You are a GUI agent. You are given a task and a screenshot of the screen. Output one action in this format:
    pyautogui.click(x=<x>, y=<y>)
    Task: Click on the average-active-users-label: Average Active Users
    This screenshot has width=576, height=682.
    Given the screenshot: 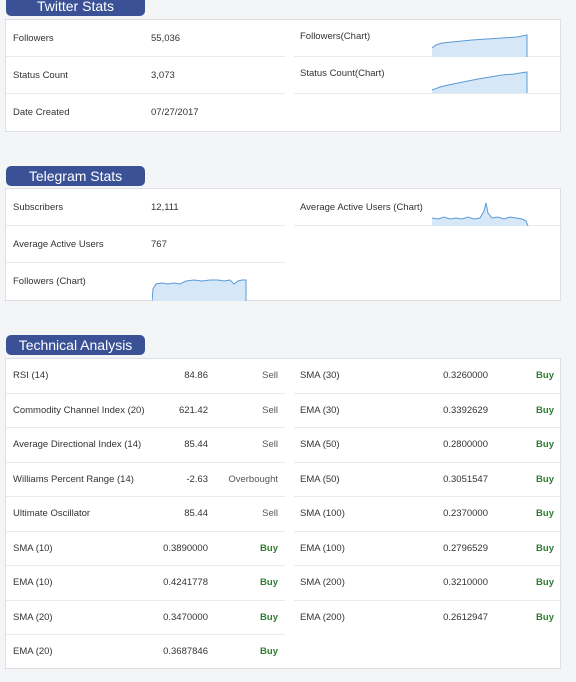 What is the action you would take?
    pyautogui.click(x=58, y=244)
    